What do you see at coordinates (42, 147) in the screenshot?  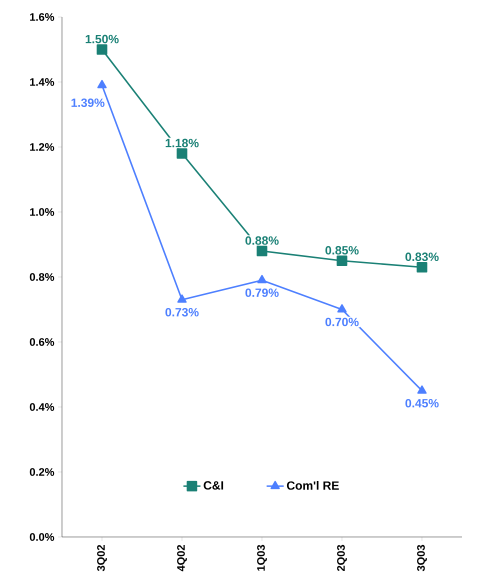 I see `y-tick-label: 1.2%` at bounding box center [42, 147].